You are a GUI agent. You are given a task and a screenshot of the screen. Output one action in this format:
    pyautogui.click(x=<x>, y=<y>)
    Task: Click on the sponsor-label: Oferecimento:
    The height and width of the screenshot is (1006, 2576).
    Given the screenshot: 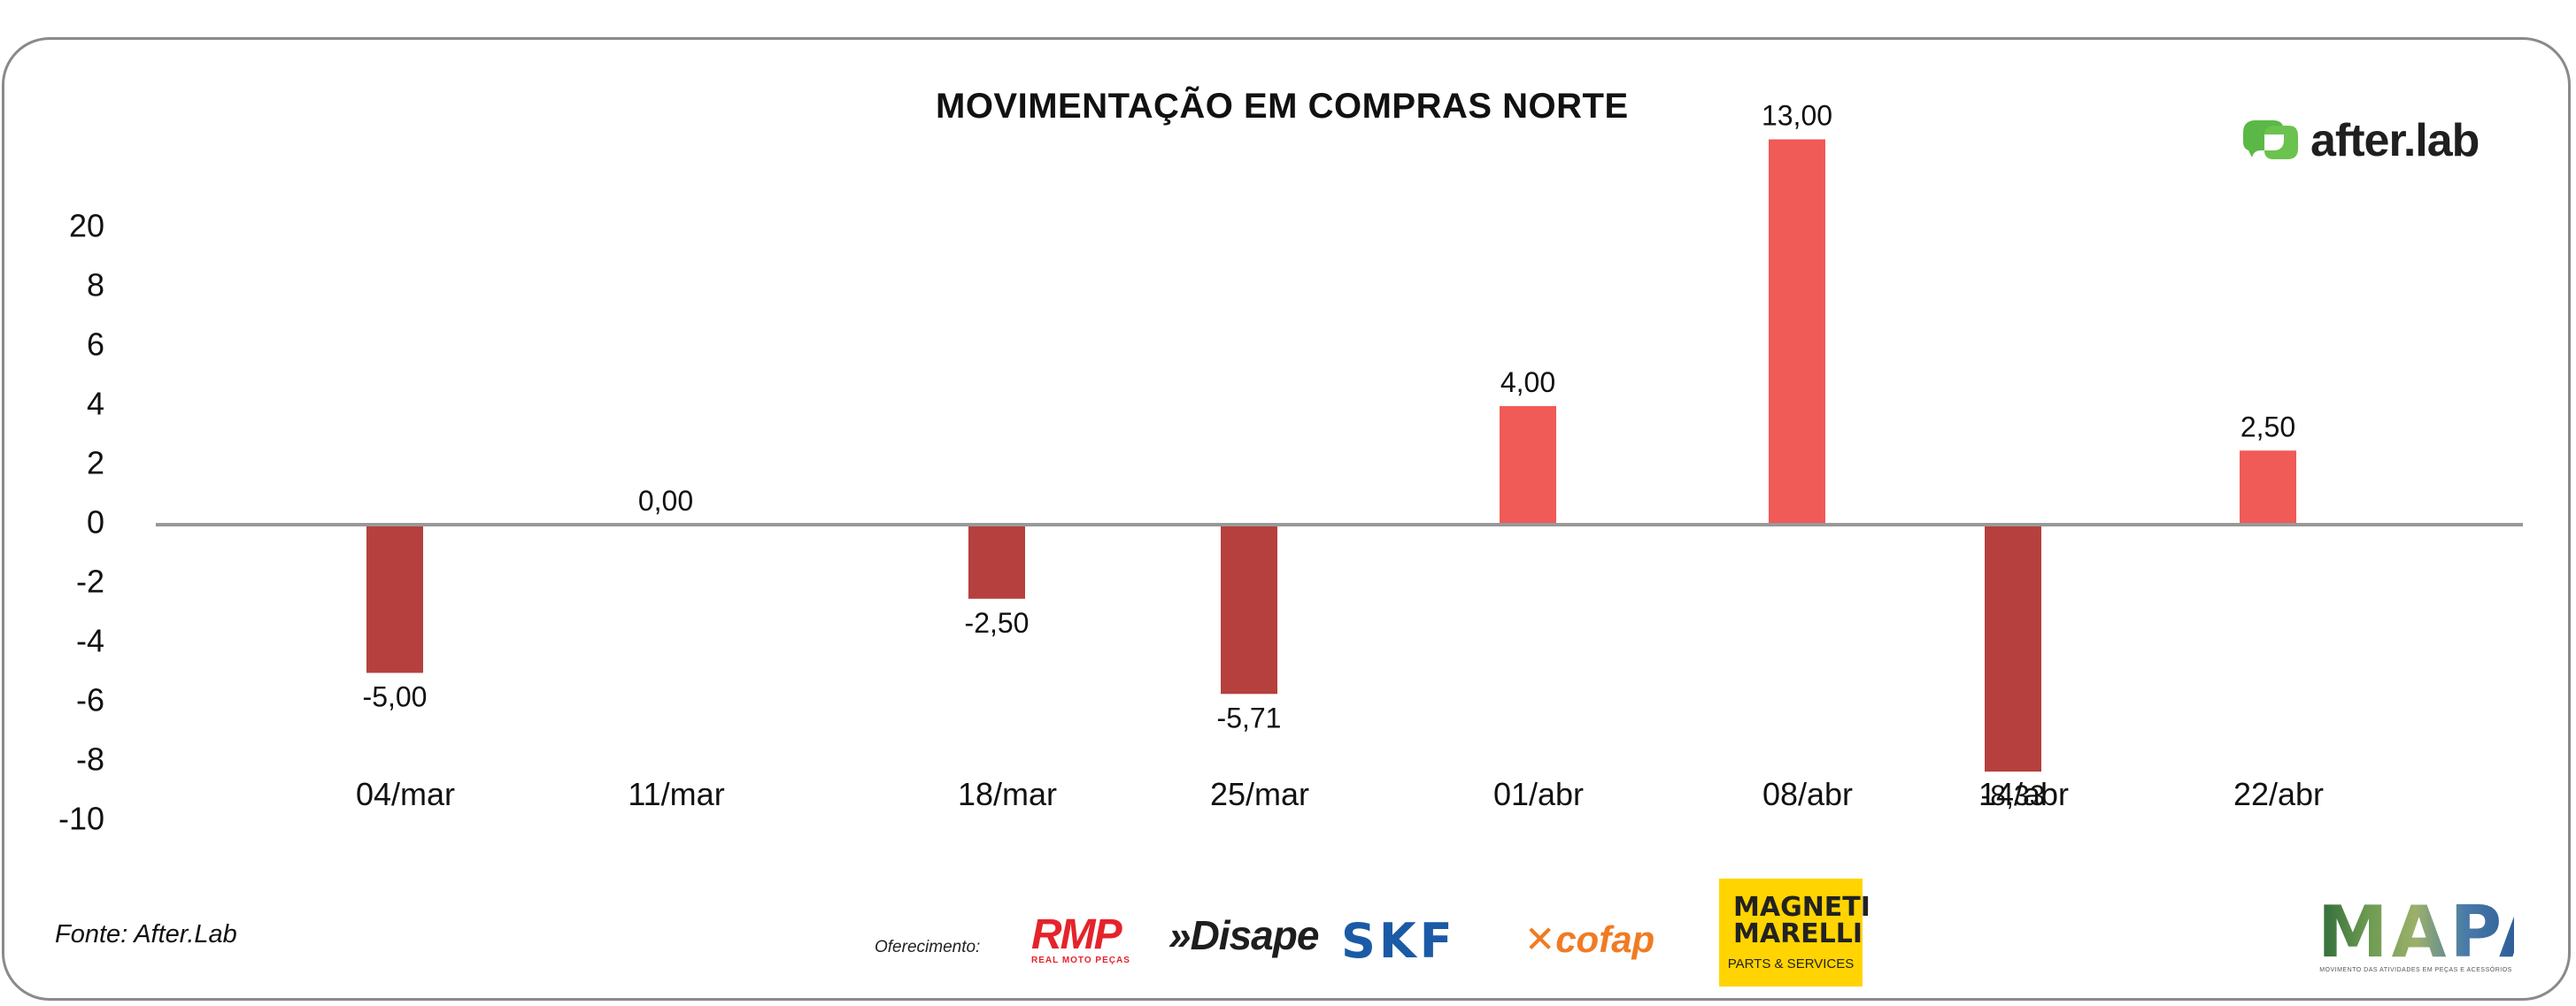 What is the action you would take?
    pyautogui.click(x=928, y=947)
    